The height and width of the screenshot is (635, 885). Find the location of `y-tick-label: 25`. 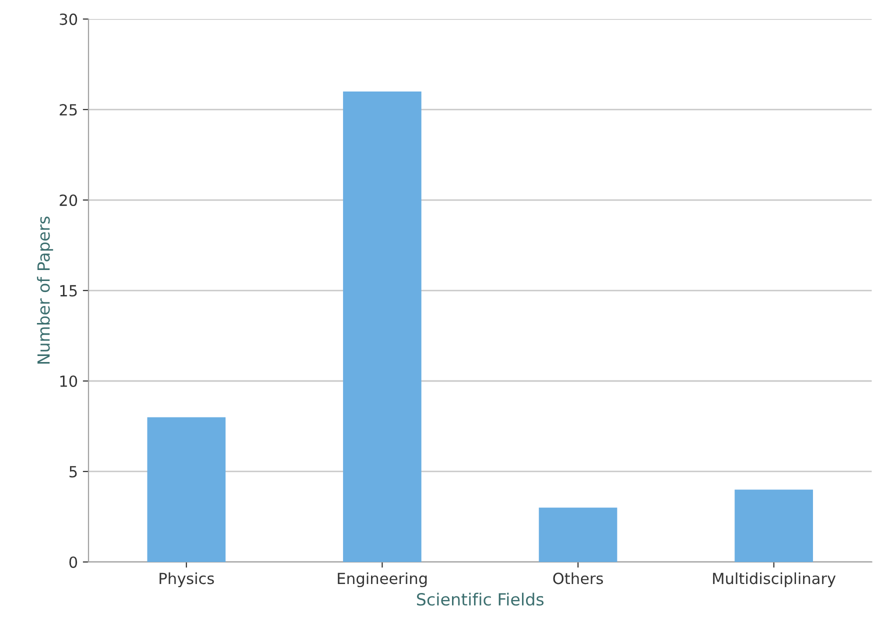

y-tick-label: 25 is located at coordinates (68, 110).